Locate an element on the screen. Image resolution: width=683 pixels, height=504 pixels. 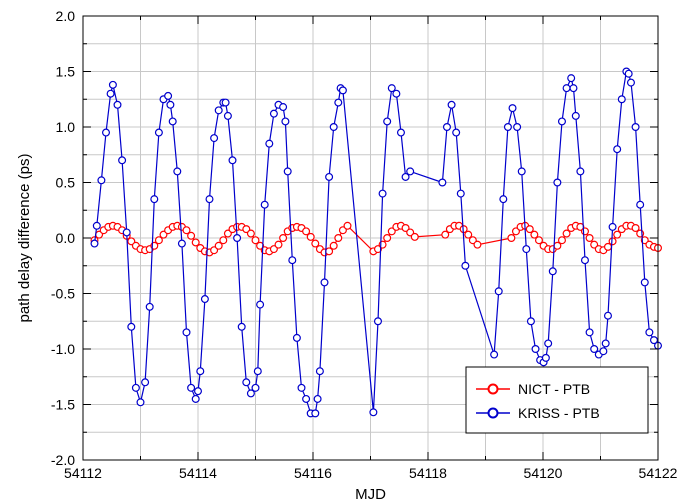
x-tick-label: 54112 is located at coordinates (83, 473).